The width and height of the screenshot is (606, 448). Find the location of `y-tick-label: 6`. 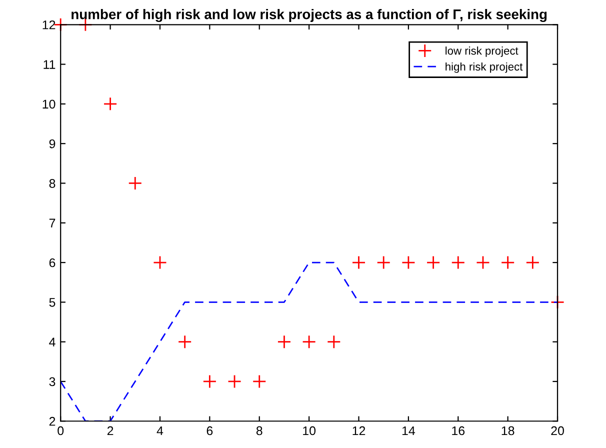

y-tick-label: 6 is located at coordinates (52, 263).